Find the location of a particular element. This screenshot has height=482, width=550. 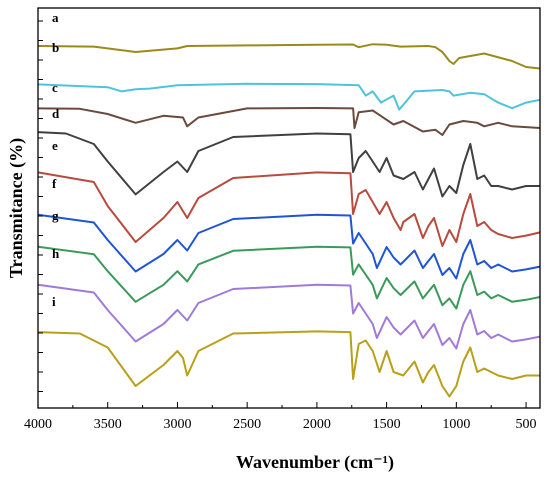

spectrum-line-f is located at coordinates (289, 246).